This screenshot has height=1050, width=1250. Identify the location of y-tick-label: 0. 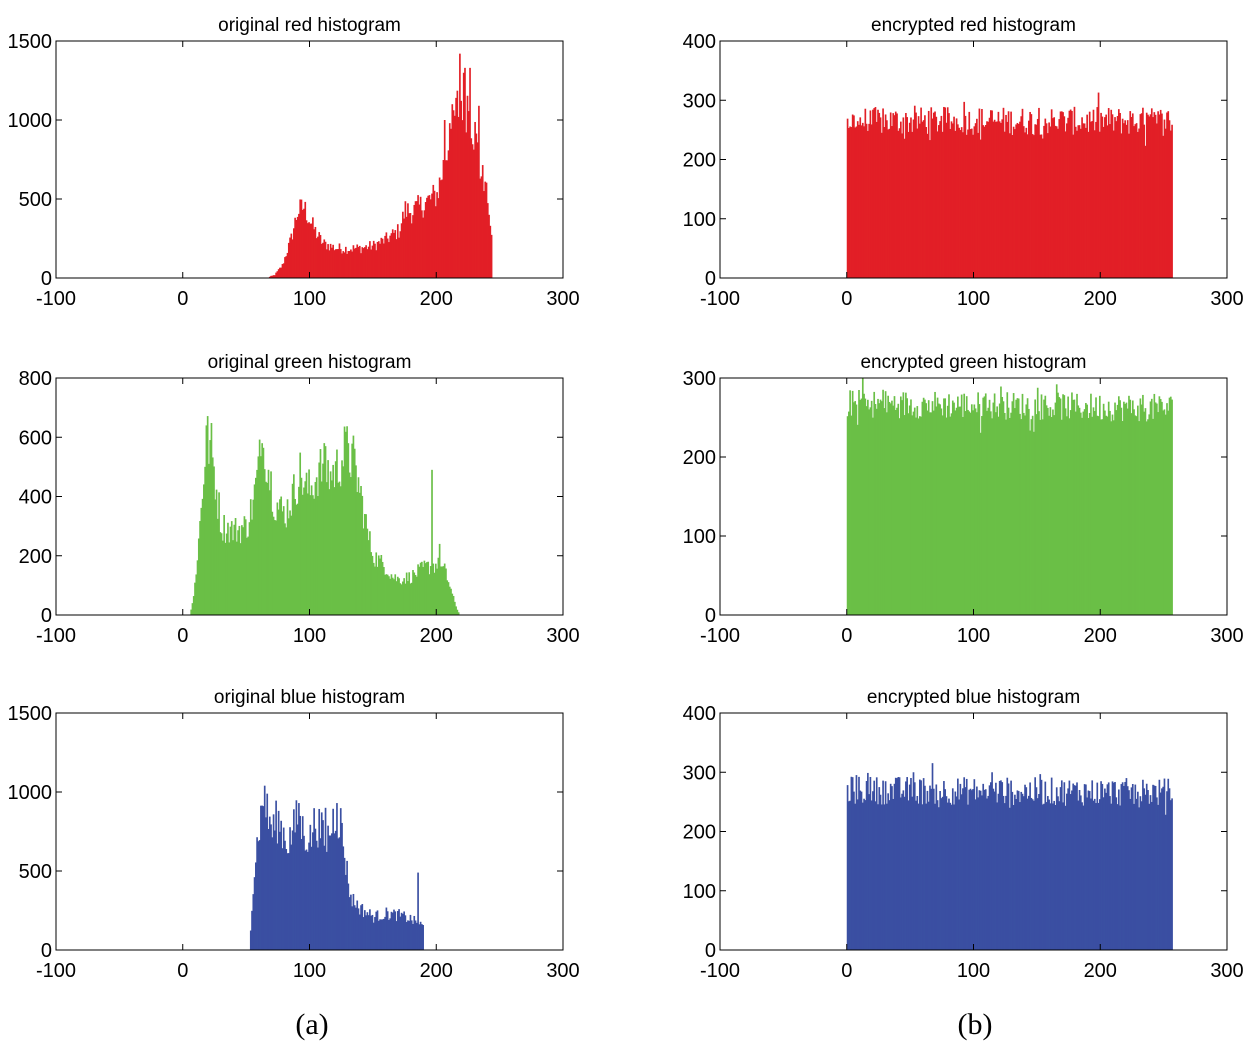
(710, 279).